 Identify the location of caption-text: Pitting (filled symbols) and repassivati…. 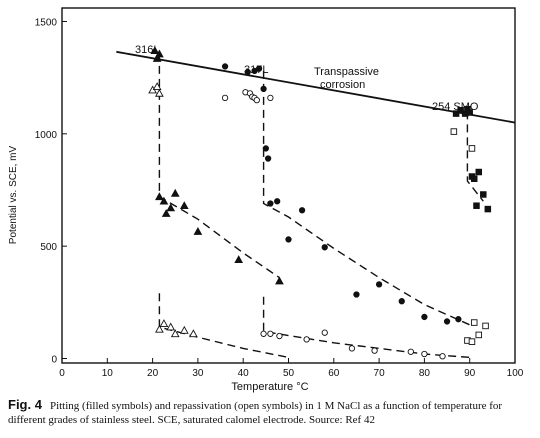
(255, 413).